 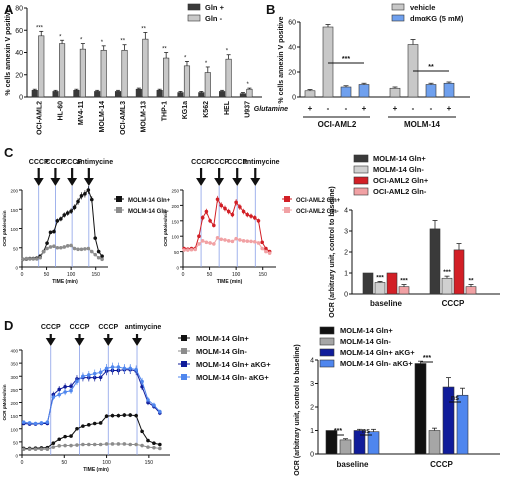 What do you see at coordinates (71, 275) in the screenshot?
I see `c1-x-tick-label: 100` at bounding box center [71, 275].